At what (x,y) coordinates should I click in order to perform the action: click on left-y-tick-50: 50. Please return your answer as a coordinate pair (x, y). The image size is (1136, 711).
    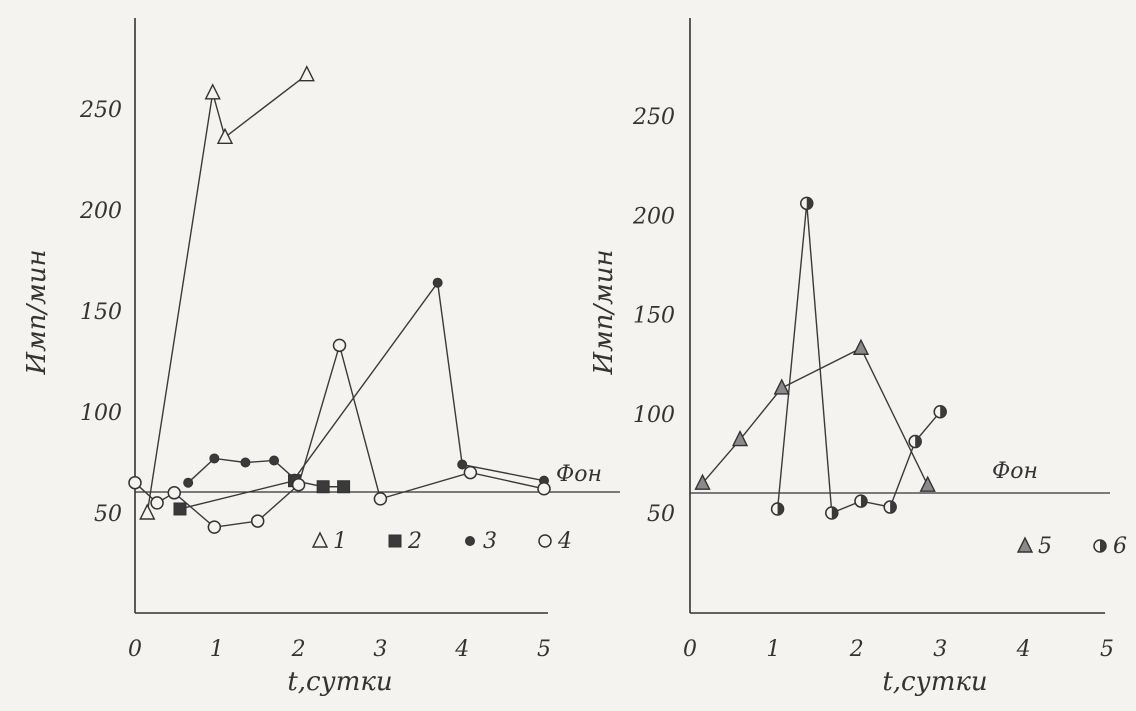
    Looking at the image, I should click on (108, 514).